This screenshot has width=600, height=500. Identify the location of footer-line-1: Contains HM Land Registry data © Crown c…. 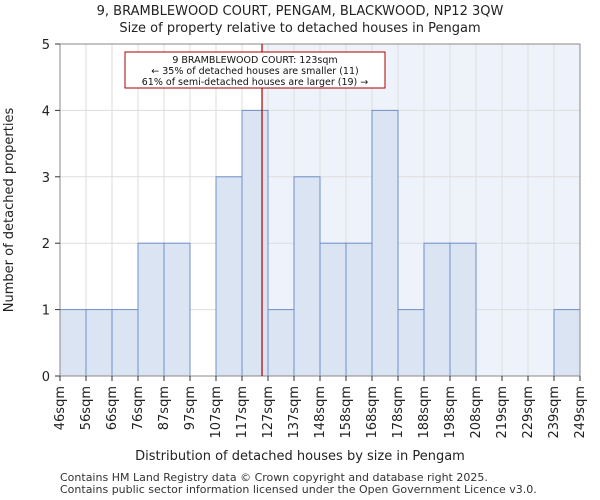
(274, 477).